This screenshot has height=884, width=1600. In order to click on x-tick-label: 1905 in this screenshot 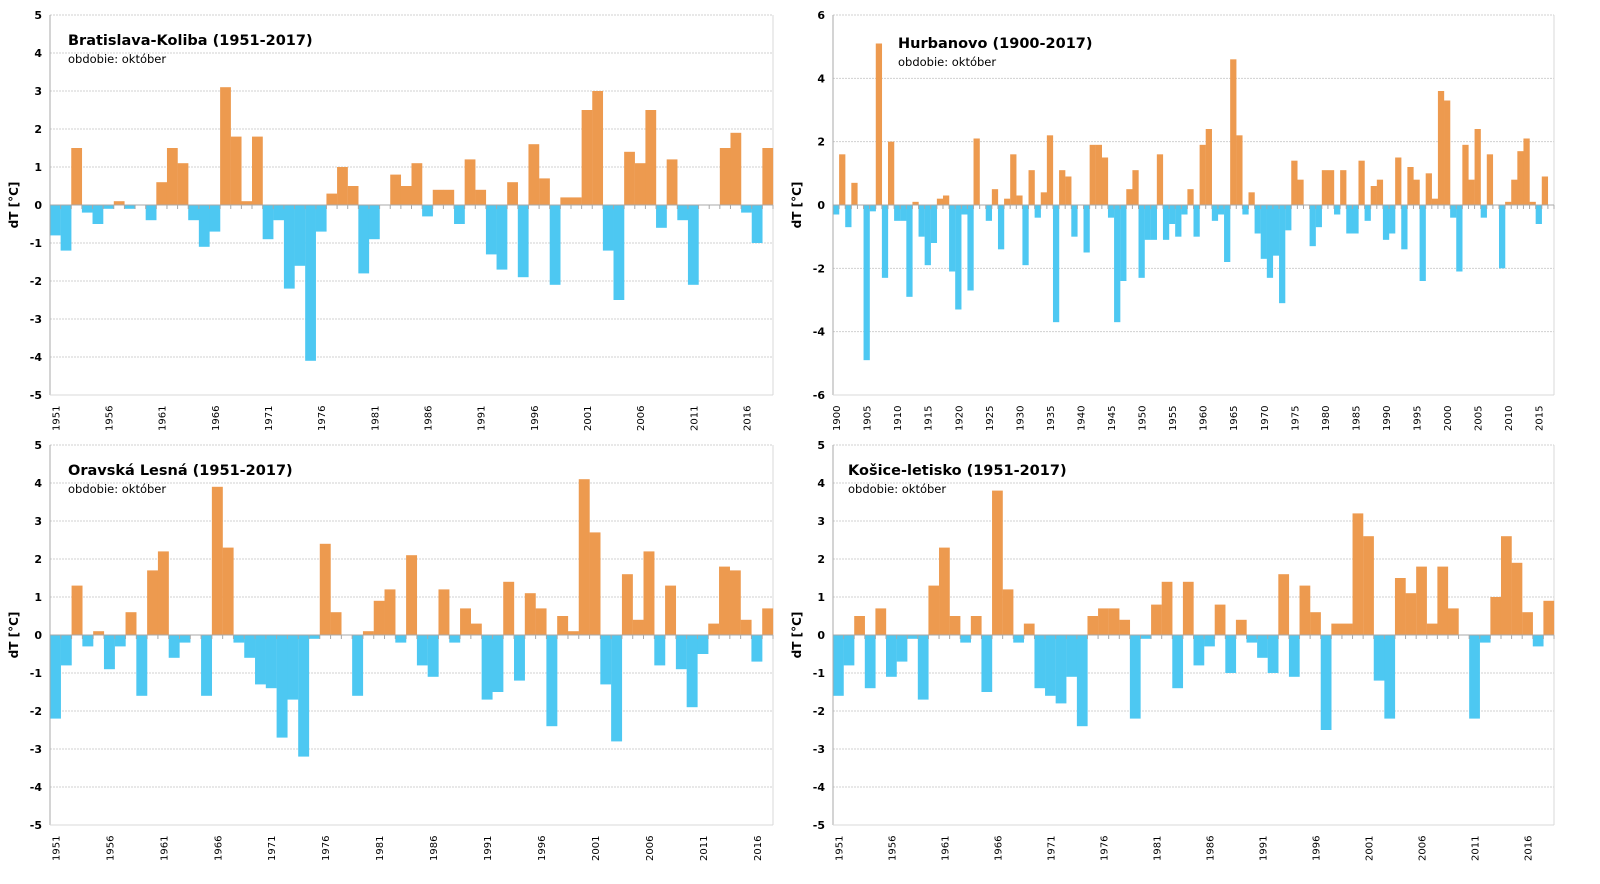, I will do `click(868, 418)`.